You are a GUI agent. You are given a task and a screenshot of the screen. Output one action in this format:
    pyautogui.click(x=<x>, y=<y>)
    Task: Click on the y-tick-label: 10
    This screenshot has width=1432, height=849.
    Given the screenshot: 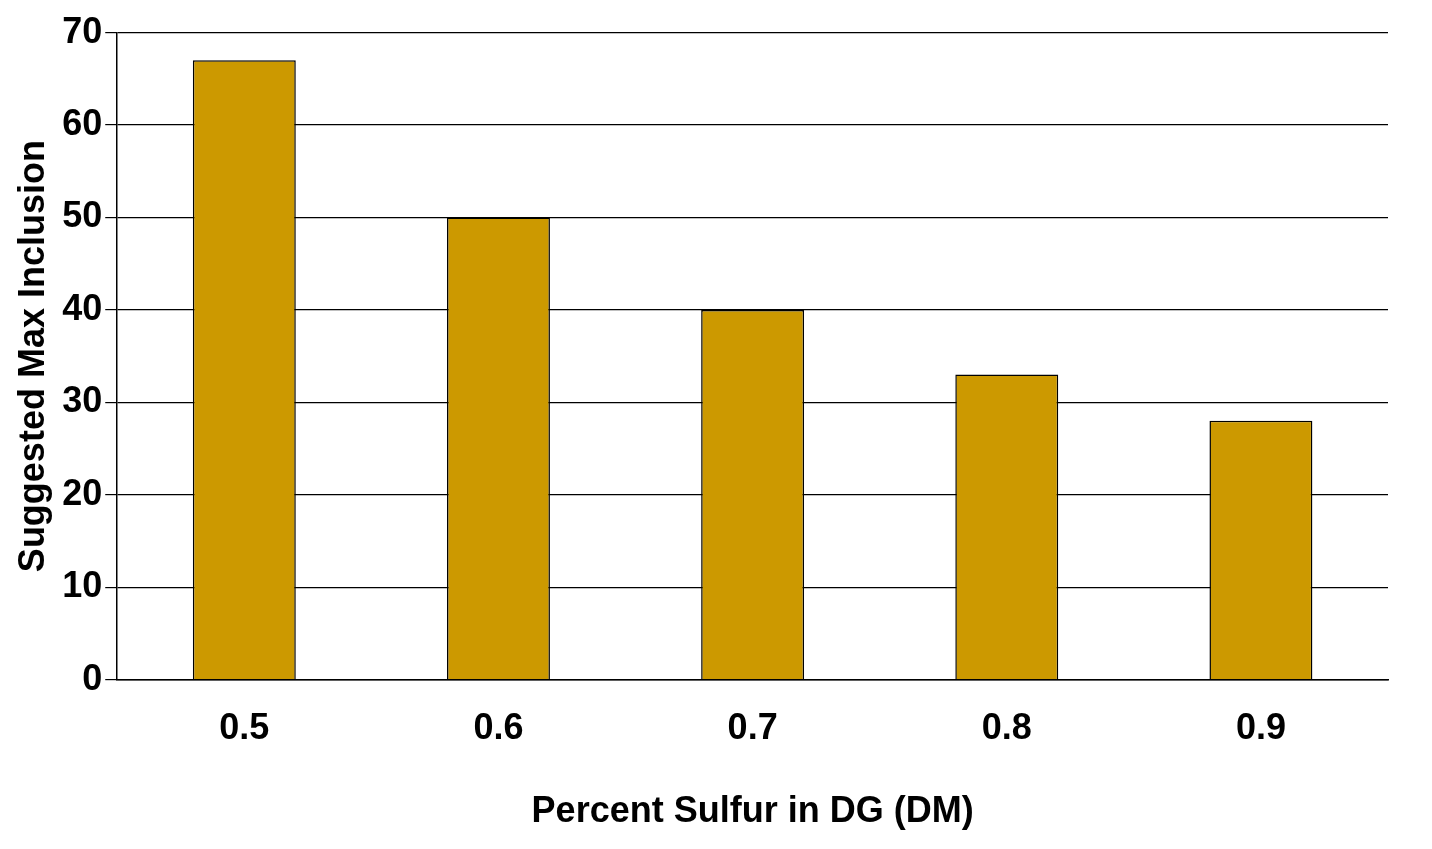 What is the action you would take?
    pyautogui.click(x=82, y=585)
    